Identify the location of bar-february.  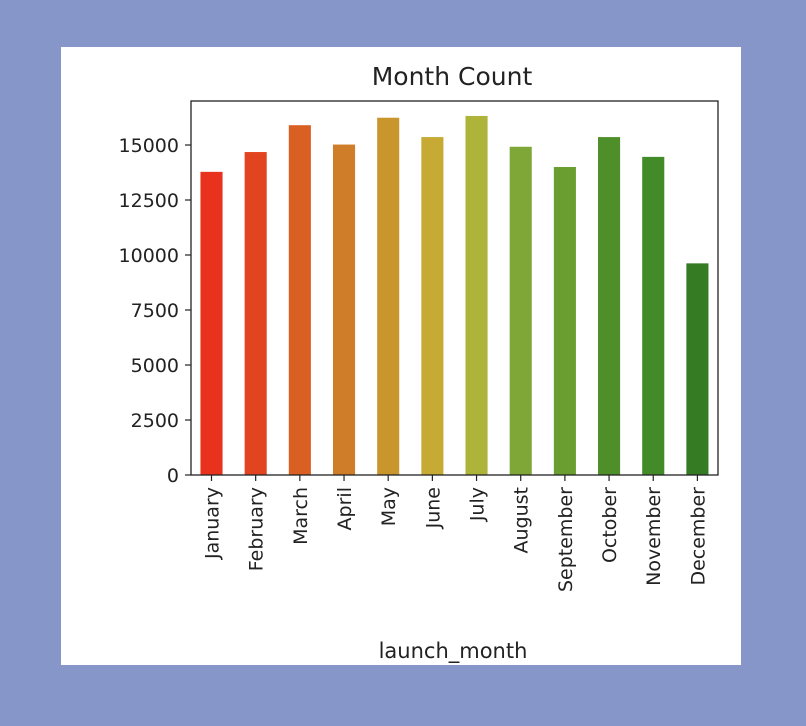
(255, 313).